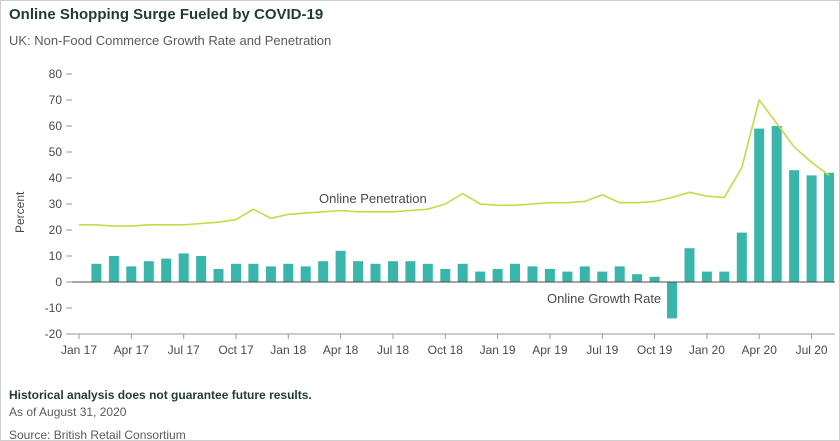 The height and width of the screenshot is (441, 840). What do you see at coordinates (812, 350) in the screenshot?
I see `svg-text: Jul 20` at bounding box center [812, 350].